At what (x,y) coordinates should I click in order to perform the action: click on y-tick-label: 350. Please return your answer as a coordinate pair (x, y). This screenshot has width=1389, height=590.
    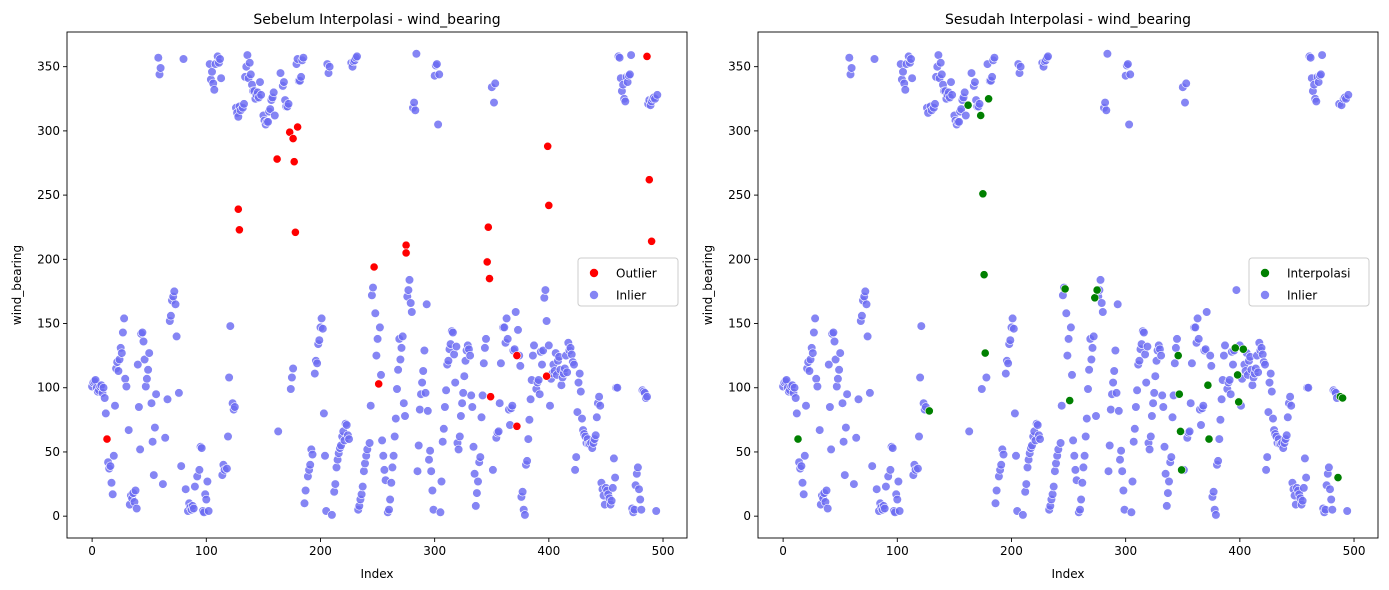
    Looking at the image, I should click on (48, 67).